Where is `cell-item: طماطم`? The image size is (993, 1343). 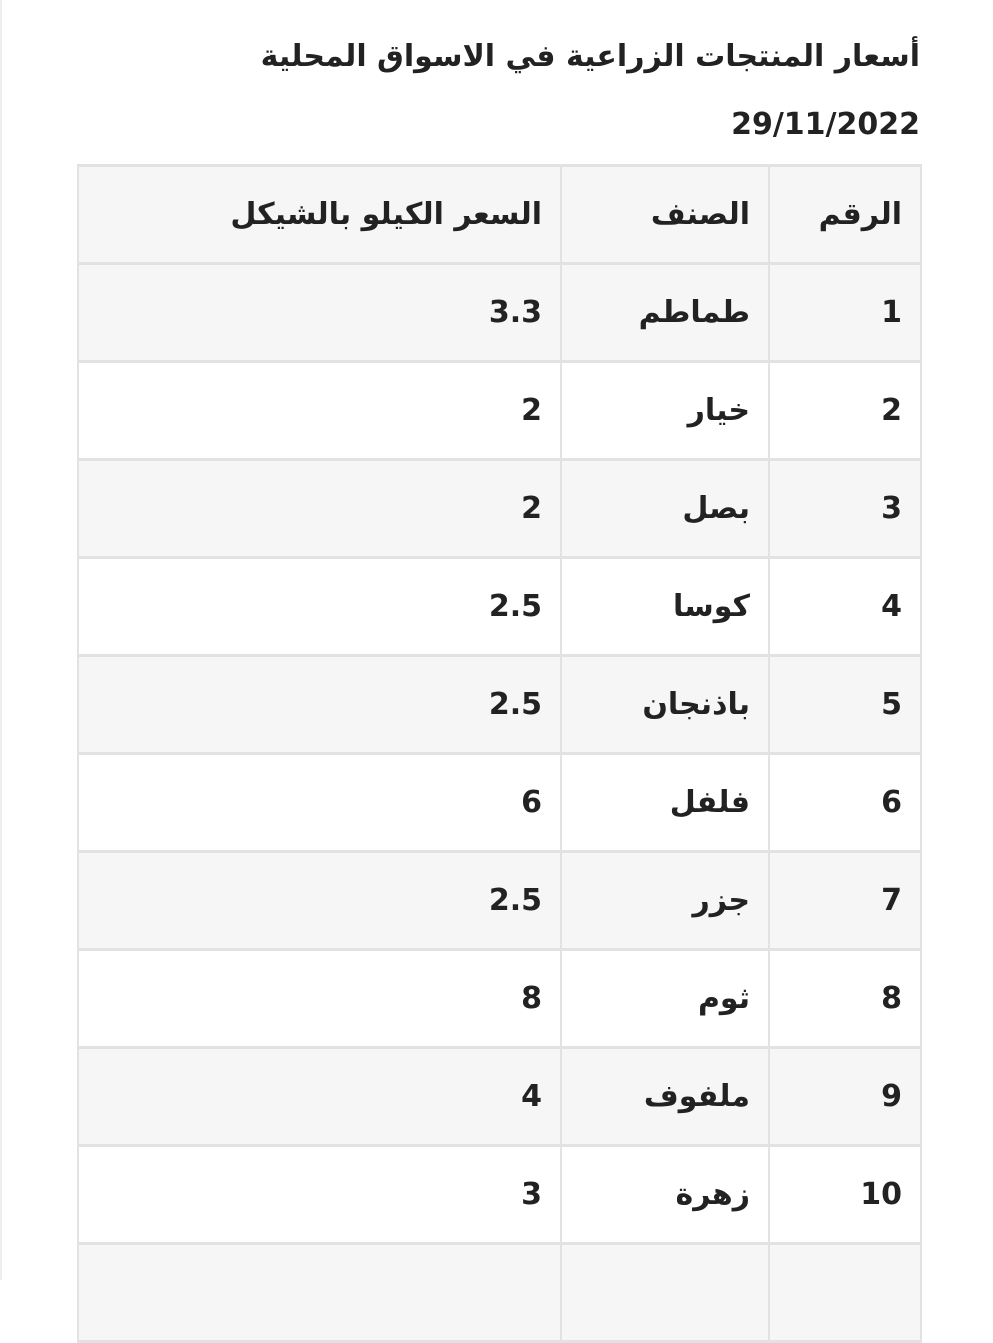
cell-item: طماطم is located at coordinates (665, 312).